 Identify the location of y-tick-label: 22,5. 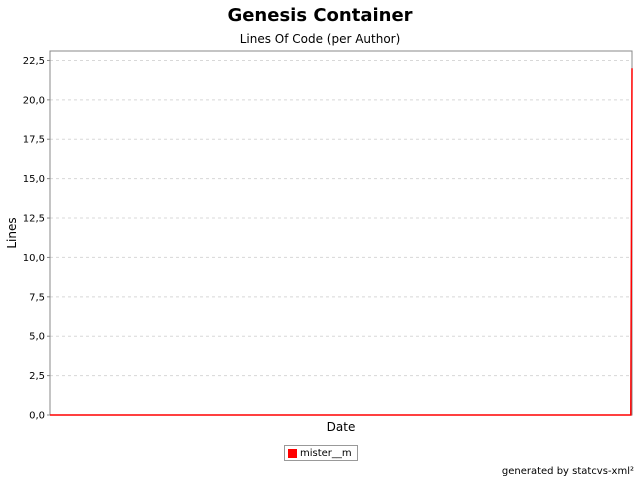
(34, 61).